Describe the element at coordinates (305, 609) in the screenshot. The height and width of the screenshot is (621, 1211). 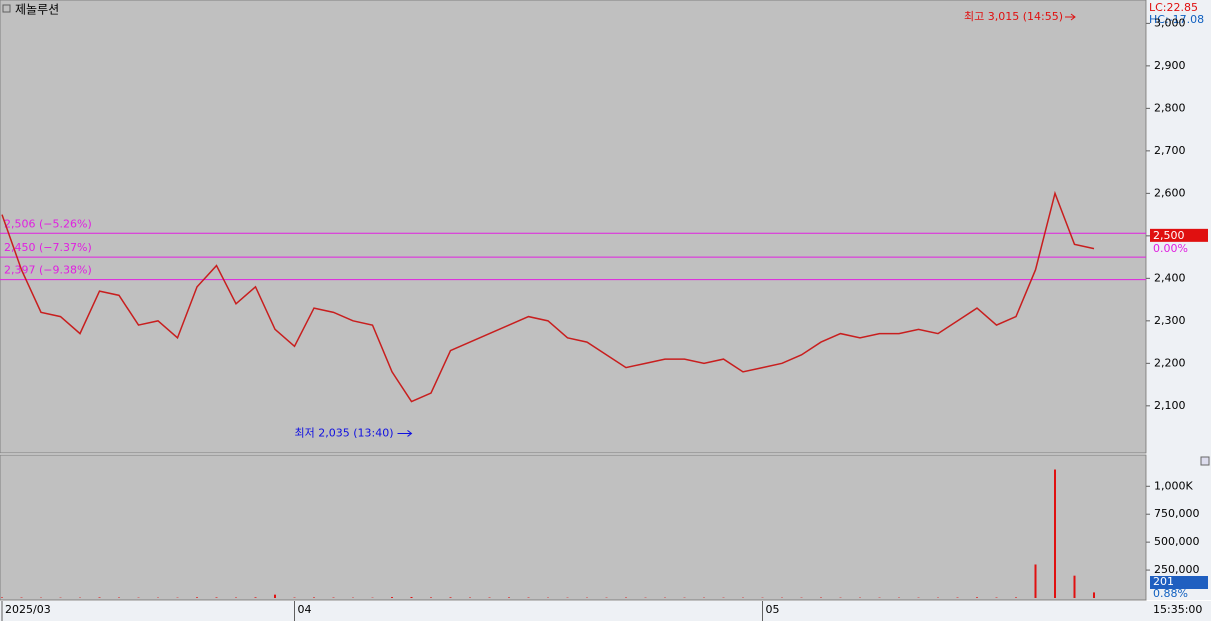
I see `x-tick-label: 04` at that location.